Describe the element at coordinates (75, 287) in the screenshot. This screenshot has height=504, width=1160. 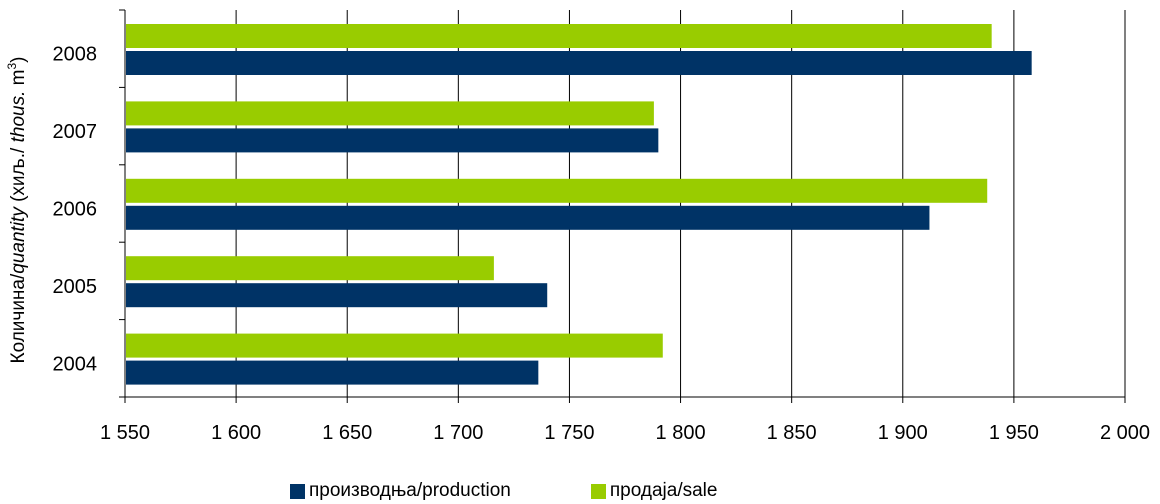
I see `y-tick-label: 2005` at that location.